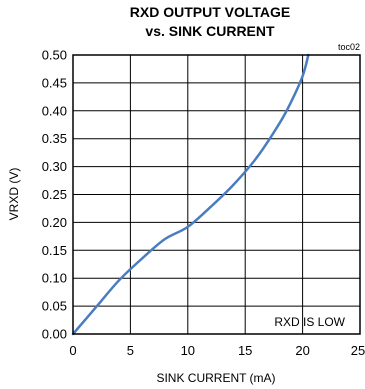 This screenshot has height=389, width=365. I want to click on chart-title-line2: vs. SINK CURRENT, so click(210, 31).